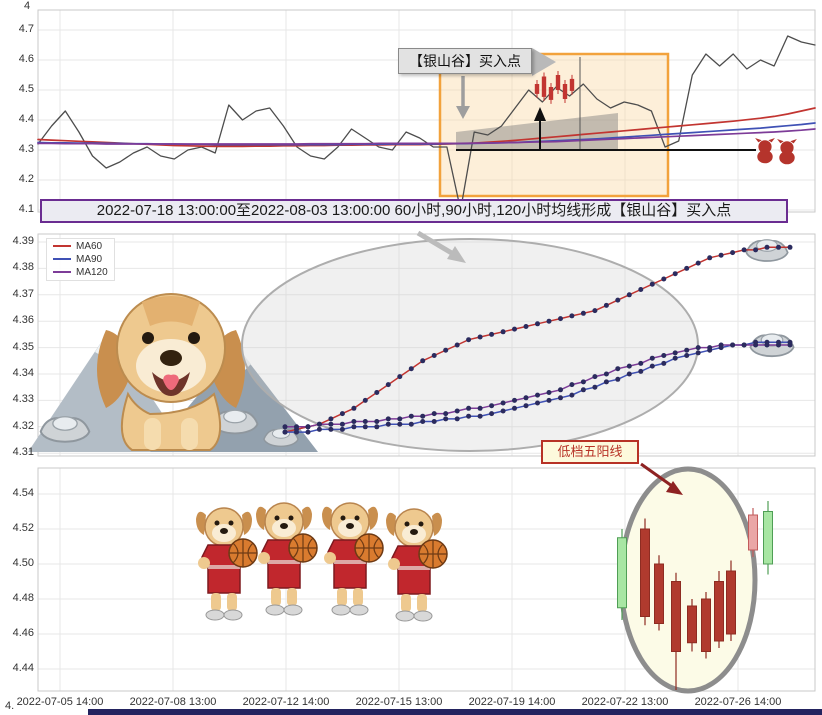  What do you see at coordinates (23, 241) in the screenshot?
I see `y-axis-tick-label: 4.39` at bounding box center [23, 241].